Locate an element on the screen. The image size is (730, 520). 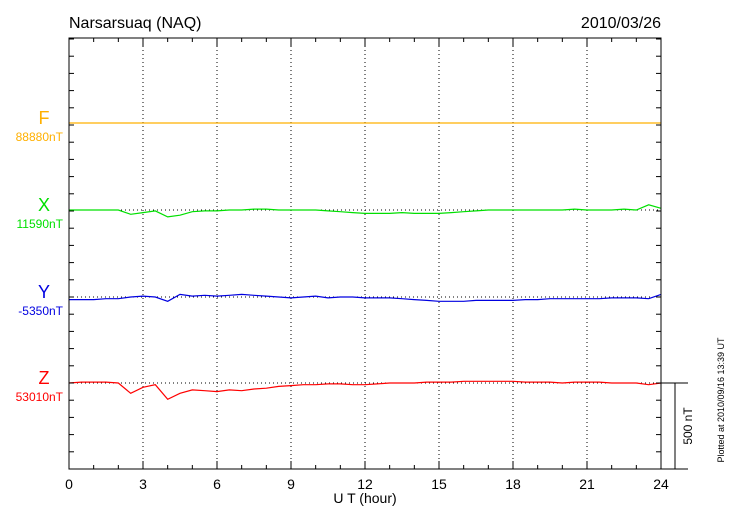
scale-bar: 500 nT is located at coordinates (678, 426).